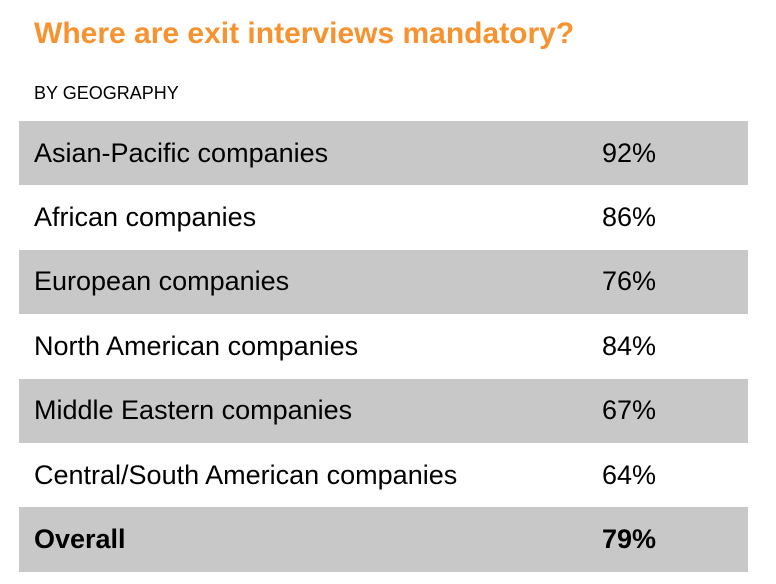  I want to click on row-label: Middle Eastern companies, so click(193, 410).